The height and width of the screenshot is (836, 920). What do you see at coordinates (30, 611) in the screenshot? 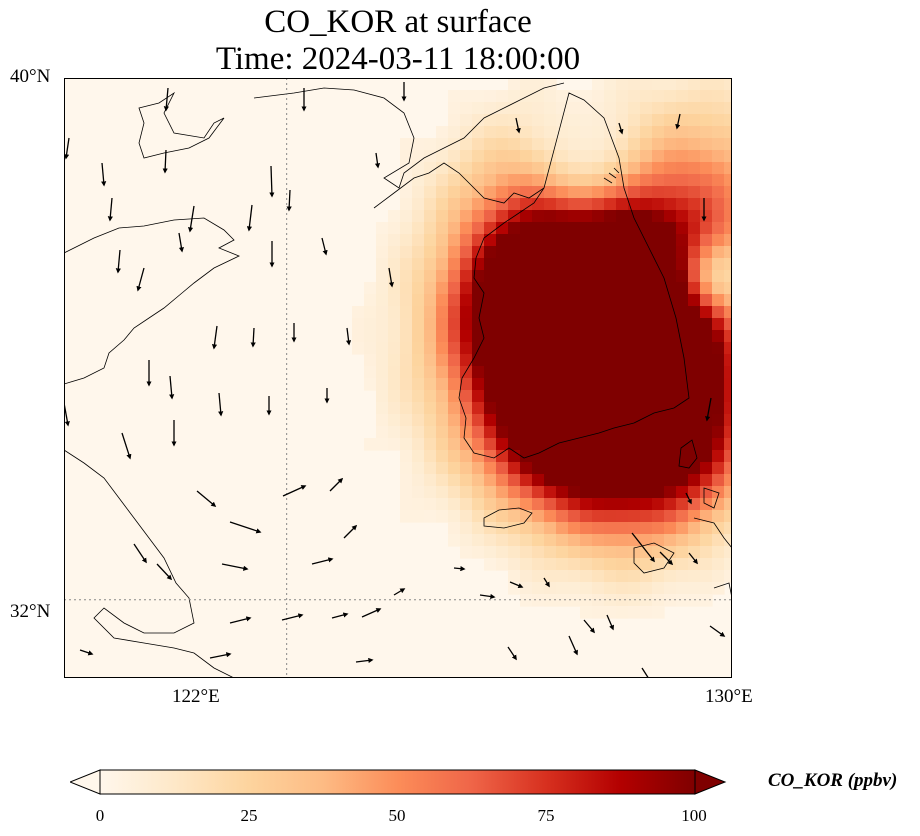
I see `y-tick-32n: 32°N` at bounding box center [30, 611].